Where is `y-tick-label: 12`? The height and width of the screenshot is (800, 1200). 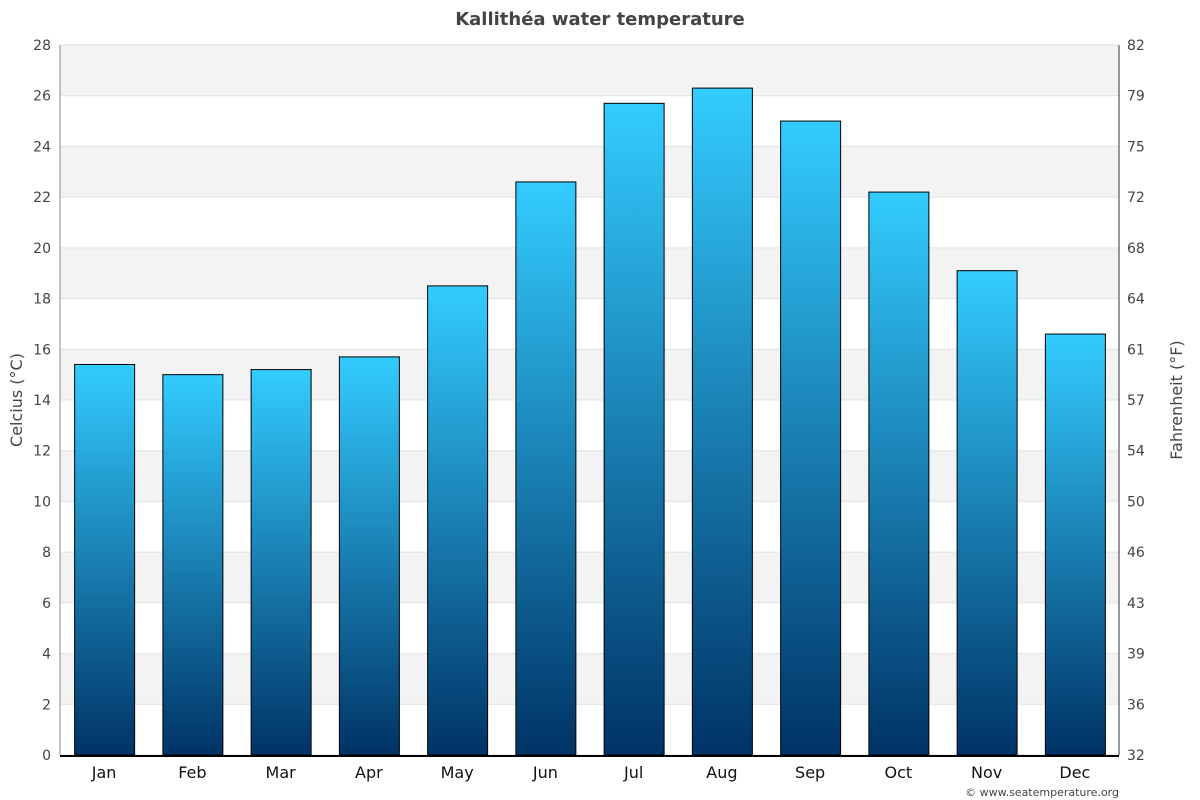 y-tick-label: 12 is located at coordinates (42, 452).